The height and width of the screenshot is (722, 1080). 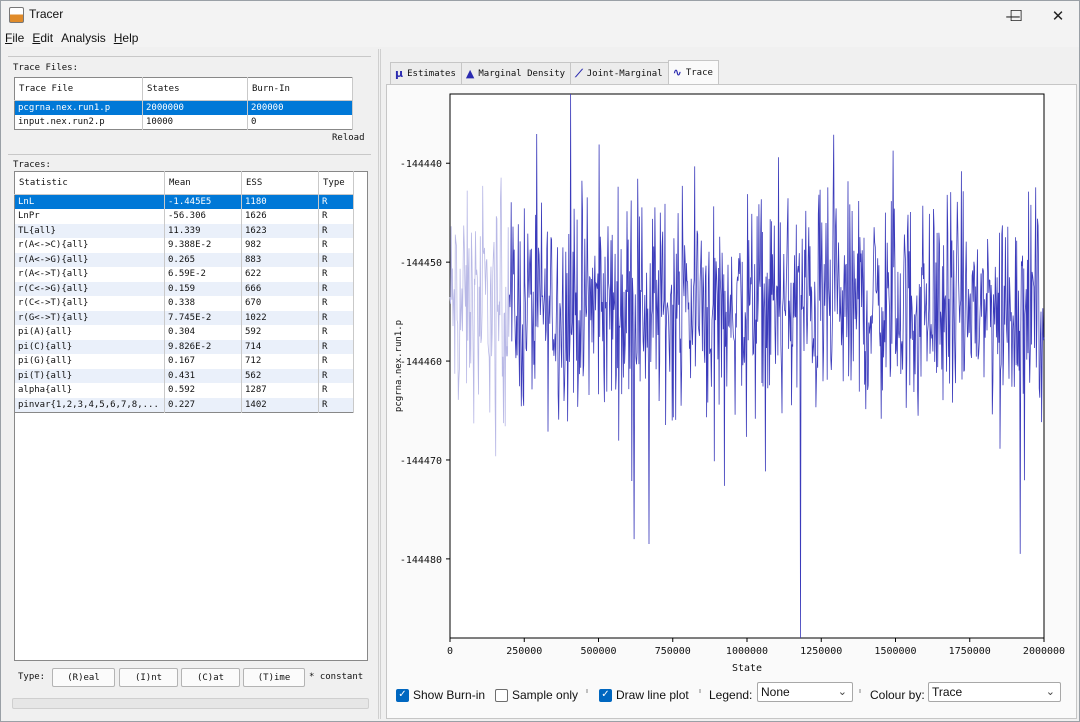 I want to click on x-tick-label: 2000000, so click(x=1044, y=651).